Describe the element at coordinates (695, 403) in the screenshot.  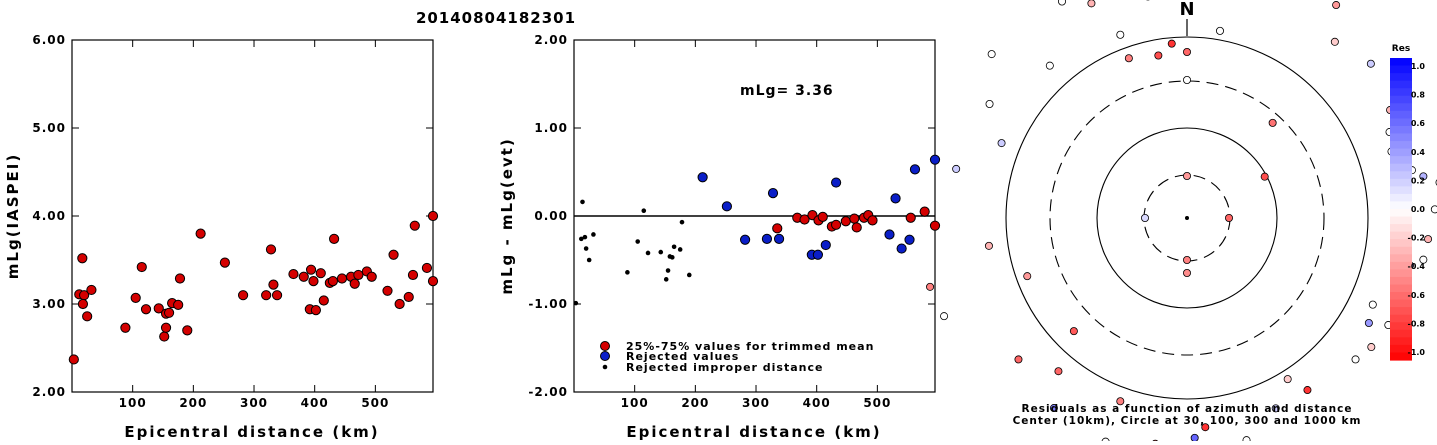
I see `middle-x-tick-label: 200` at that location.